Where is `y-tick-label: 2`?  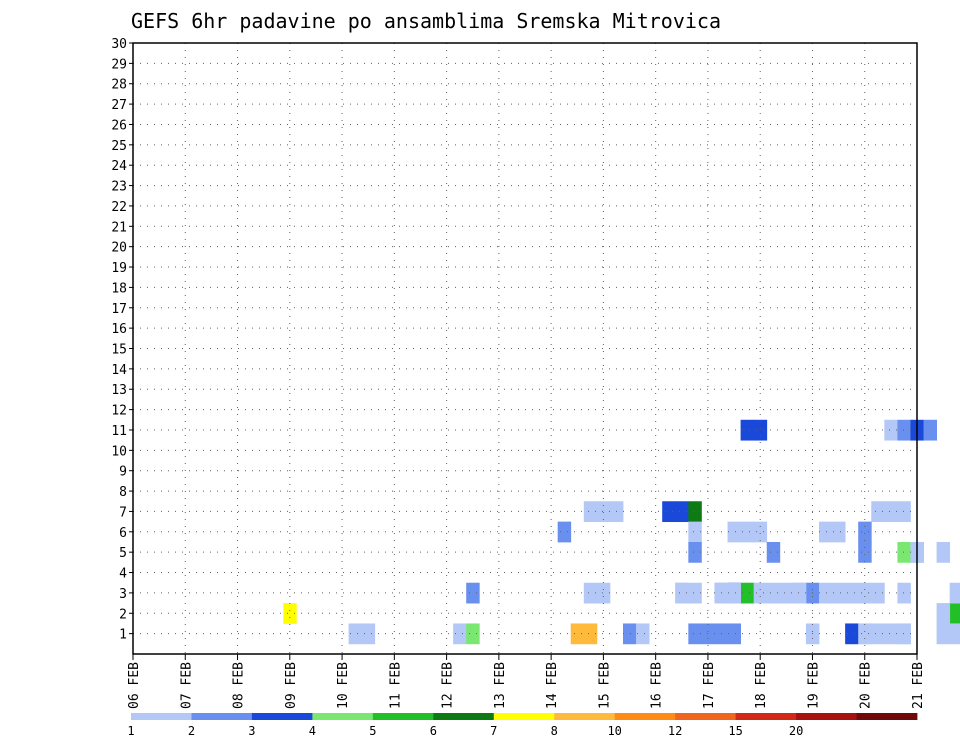 y-tick-label: 2 is located at coordinates (123, 614).